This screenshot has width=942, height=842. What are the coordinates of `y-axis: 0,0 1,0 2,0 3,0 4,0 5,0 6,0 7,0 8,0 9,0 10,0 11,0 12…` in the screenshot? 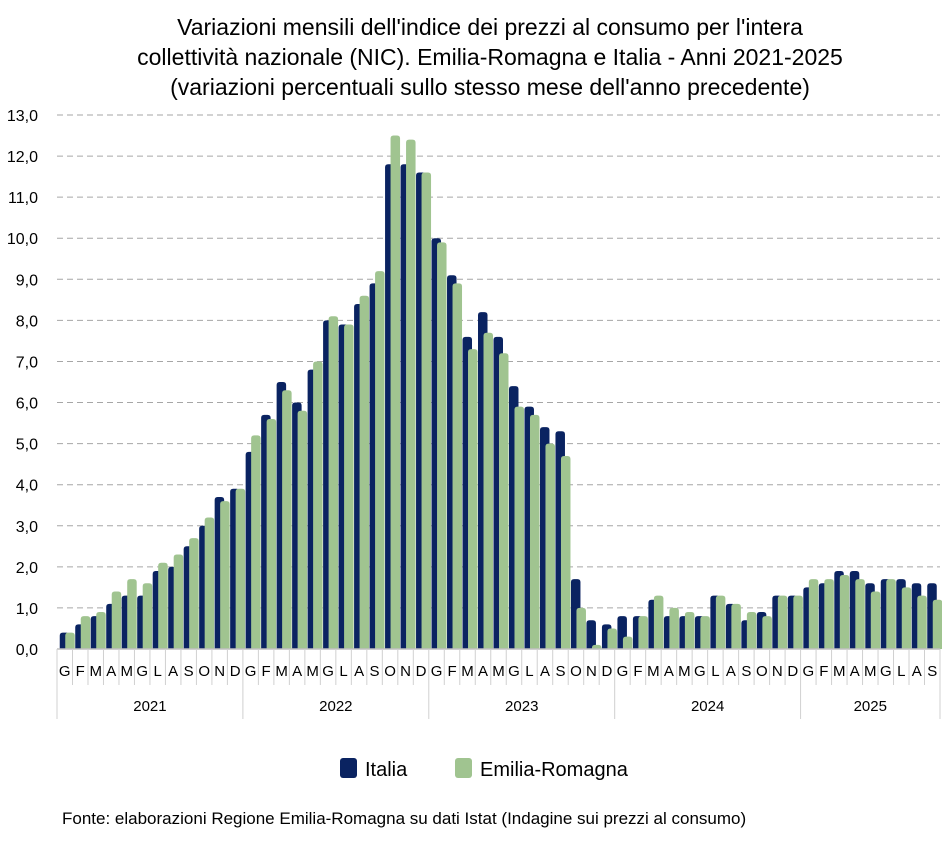 It's located at (22, 383).